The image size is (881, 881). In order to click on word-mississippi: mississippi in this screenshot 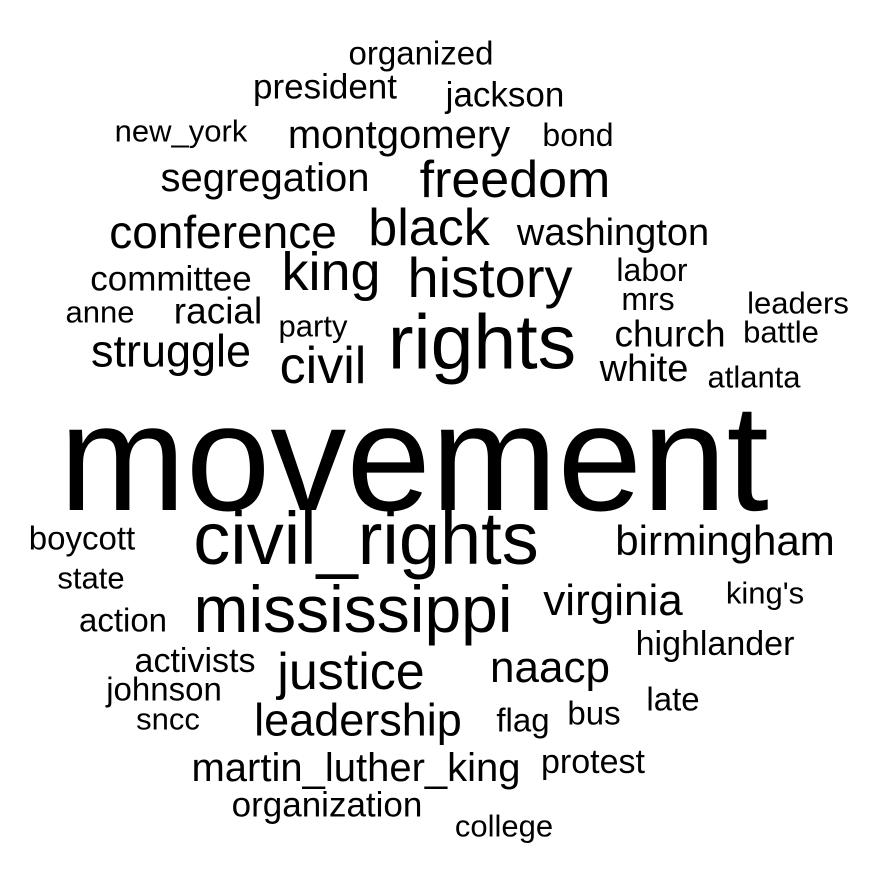, I will do `click(353, 609)`.